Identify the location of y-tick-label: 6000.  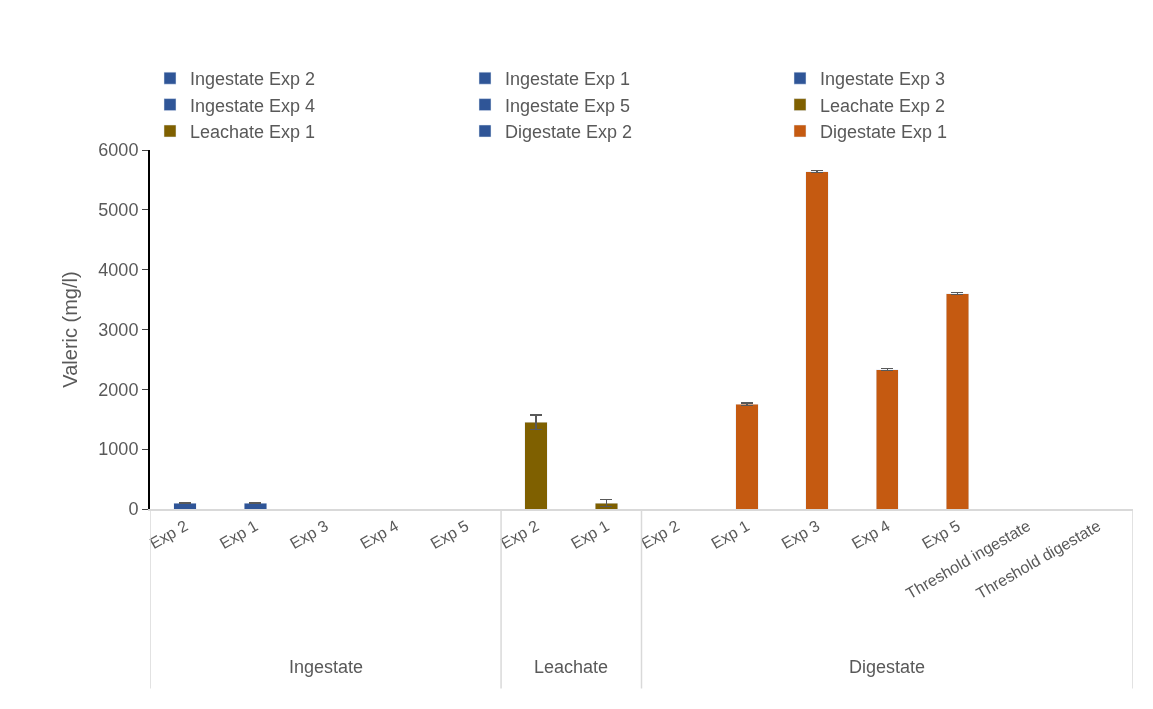
(118, 150).